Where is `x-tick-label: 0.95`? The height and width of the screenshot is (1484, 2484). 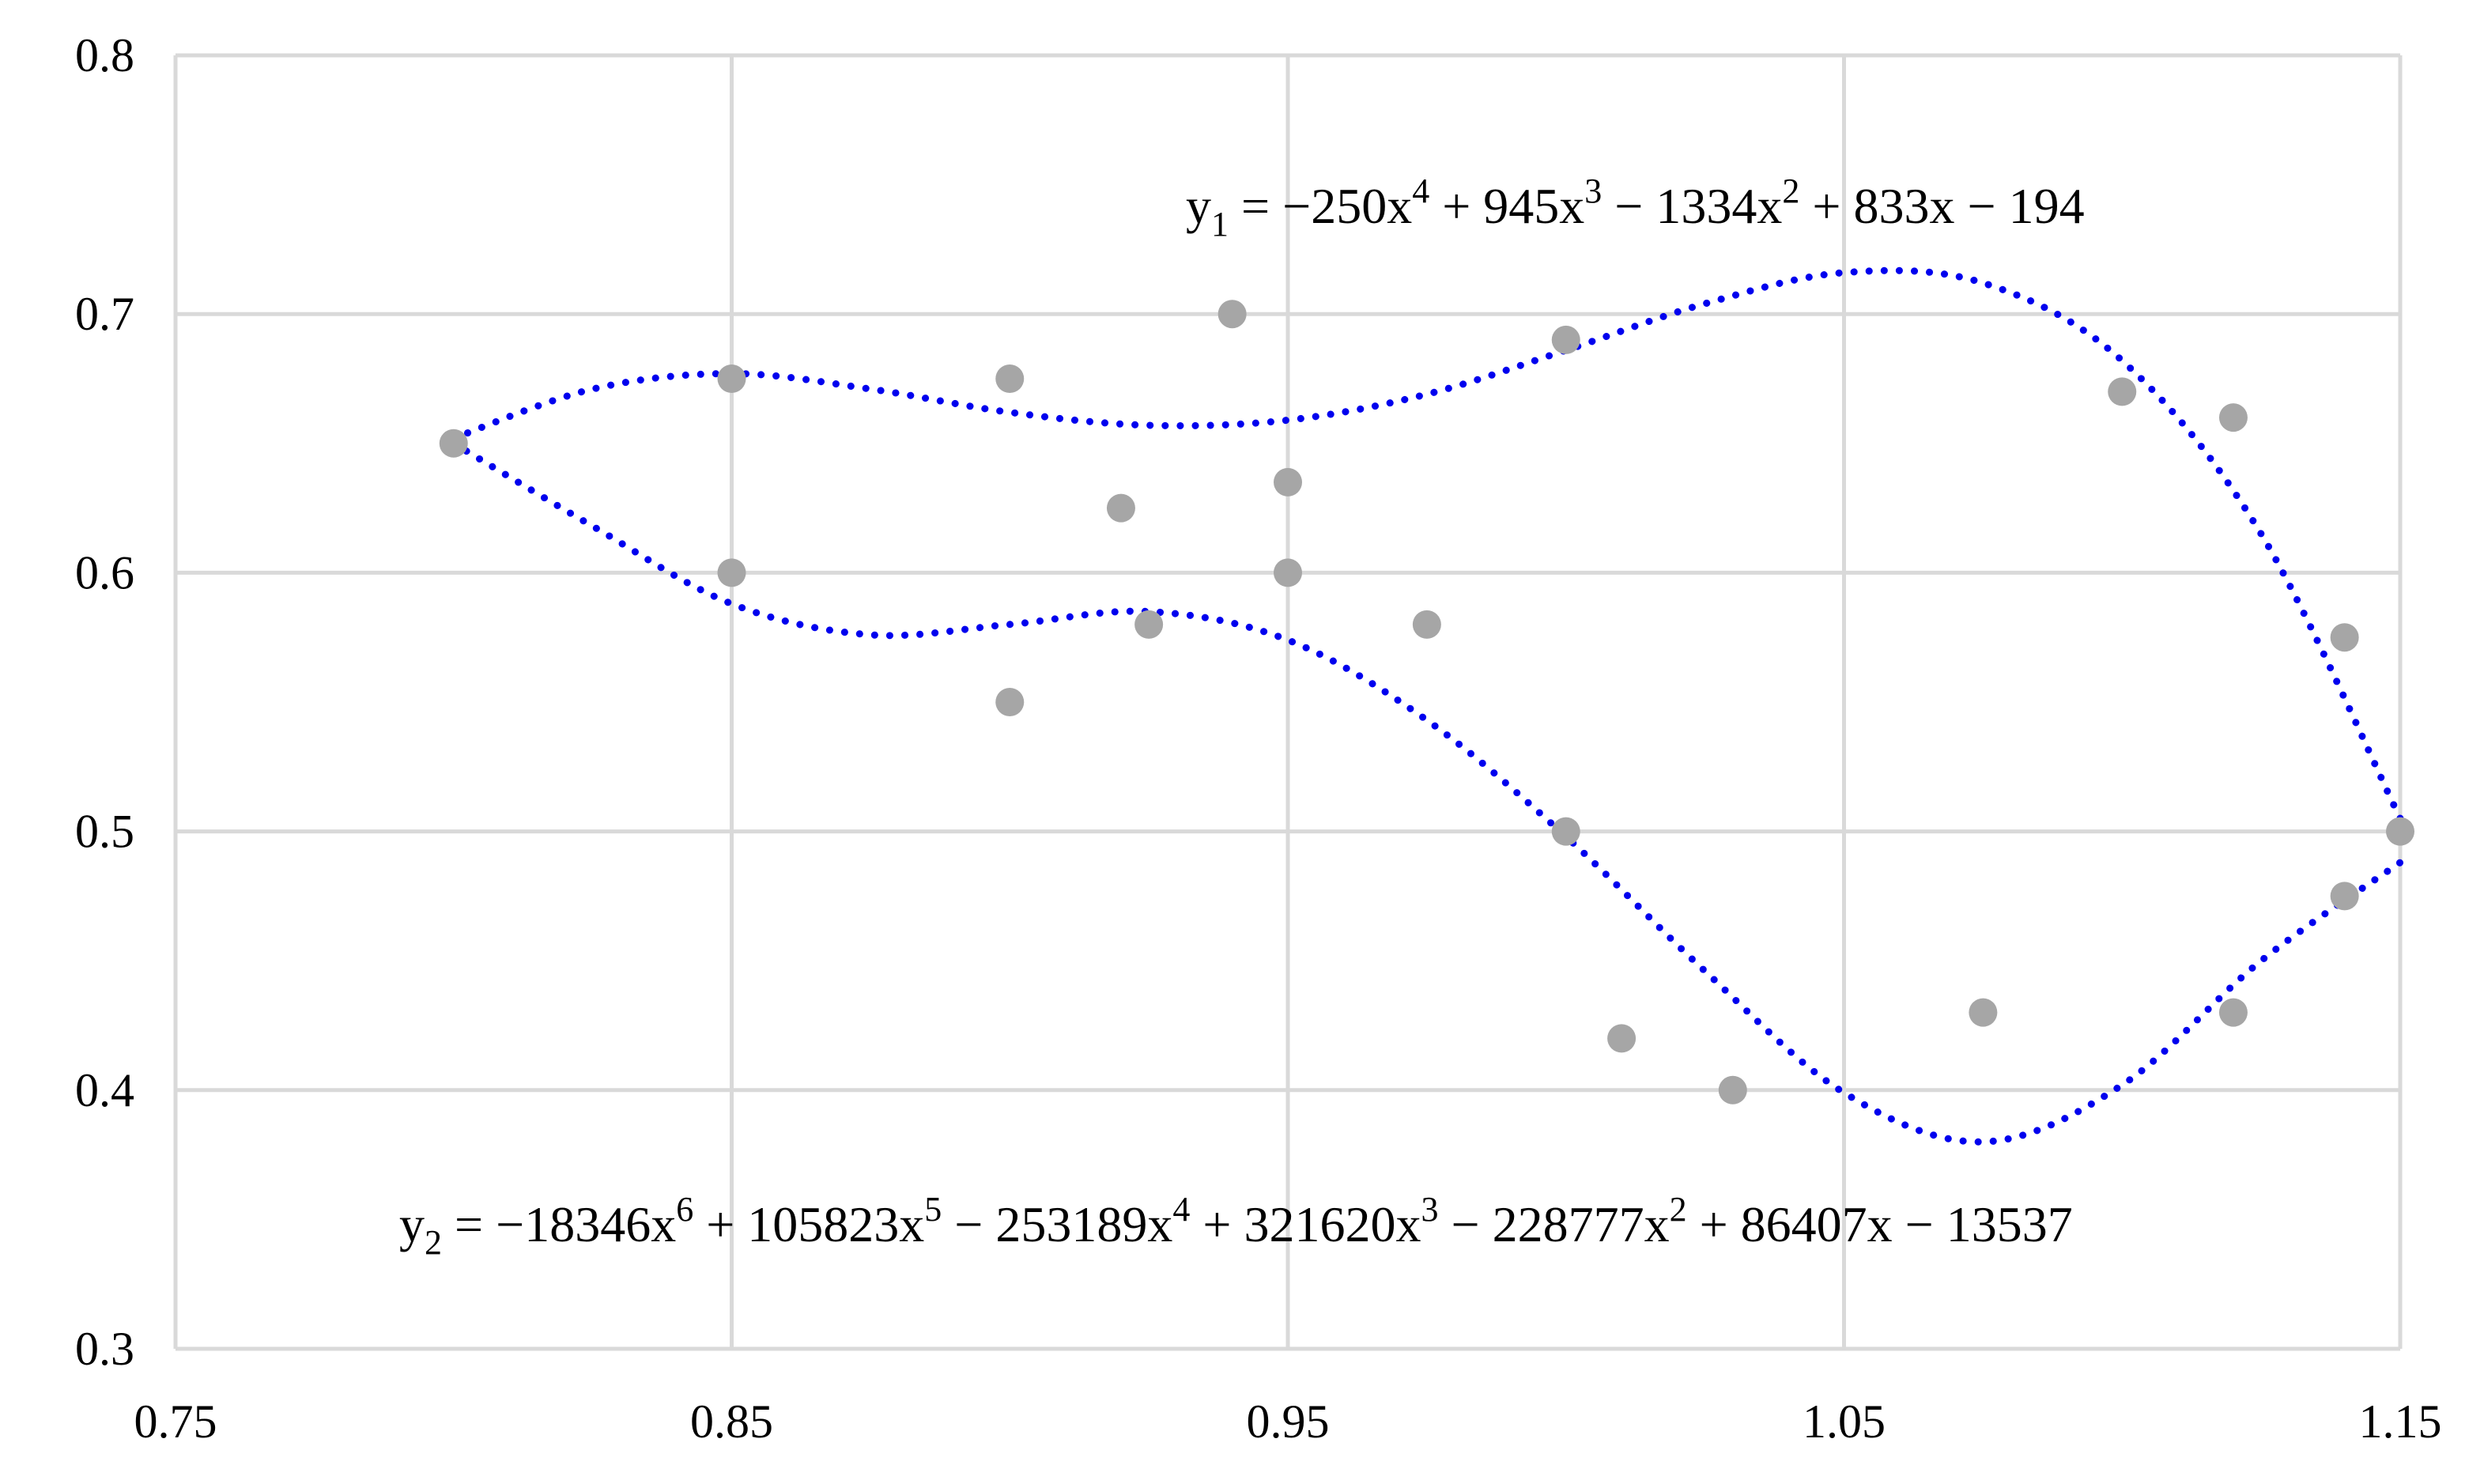 x-tick-label: 0.95 is located at coordinates (1288, 1421).